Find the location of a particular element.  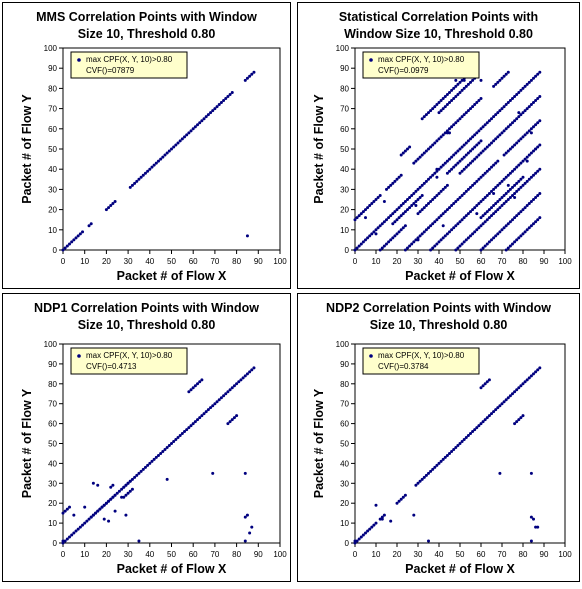

data-series is located at coordinates (158, 161).